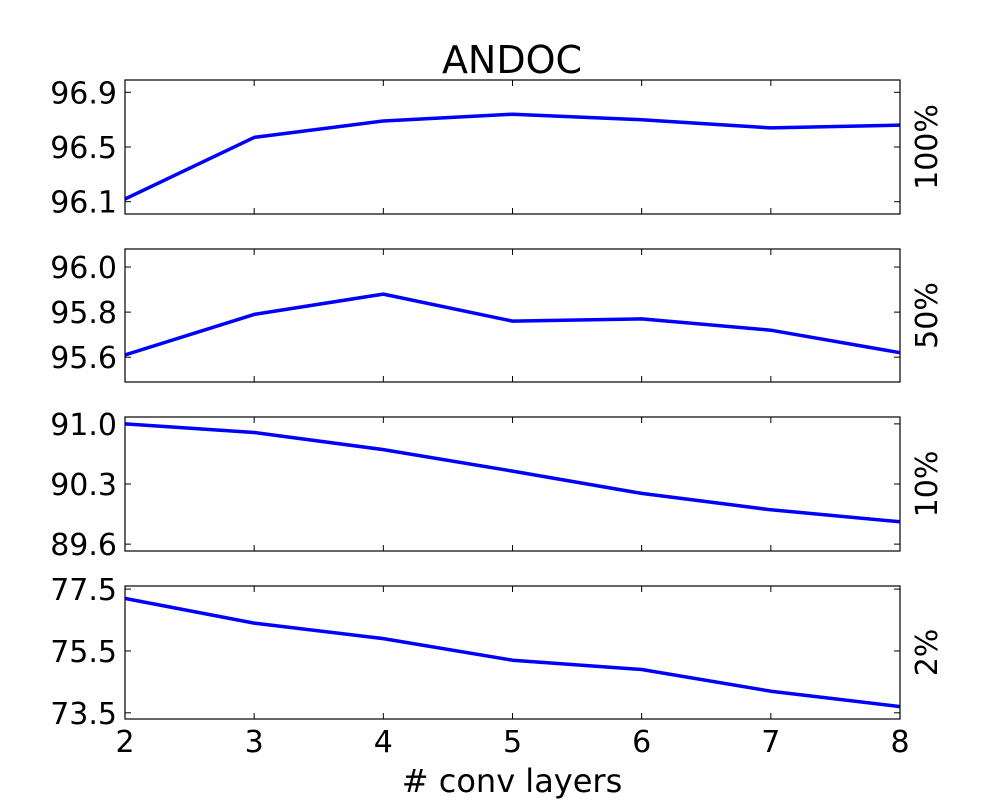 Image resolution: width=1000 pixels, height=800 pixels. Describe the element at coordinates (927, 315) in the screenshot. I see `panel-label: 50%` at that location.